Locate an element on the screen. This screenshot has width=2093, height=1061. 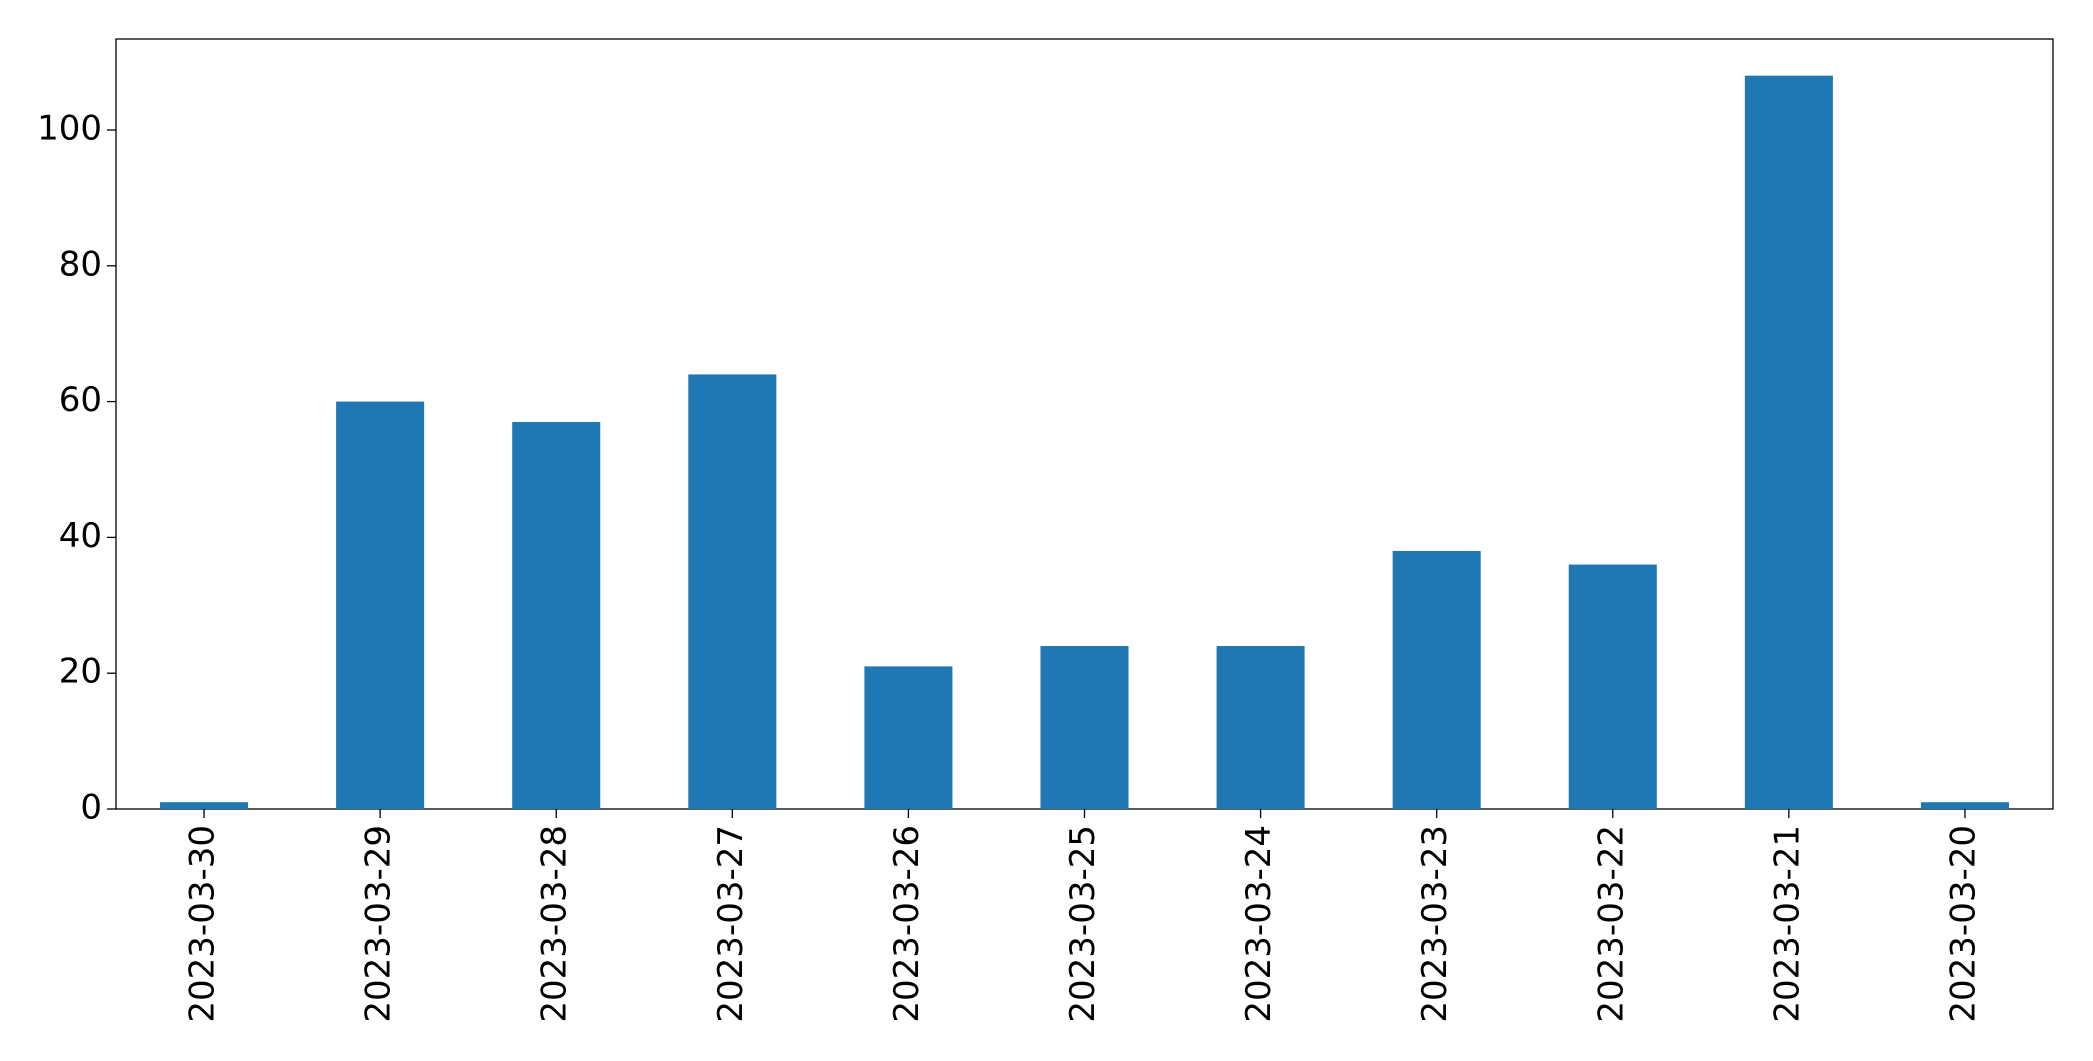
x-tick-label: 2023-03-22 is located at coordinates (1611, 924).